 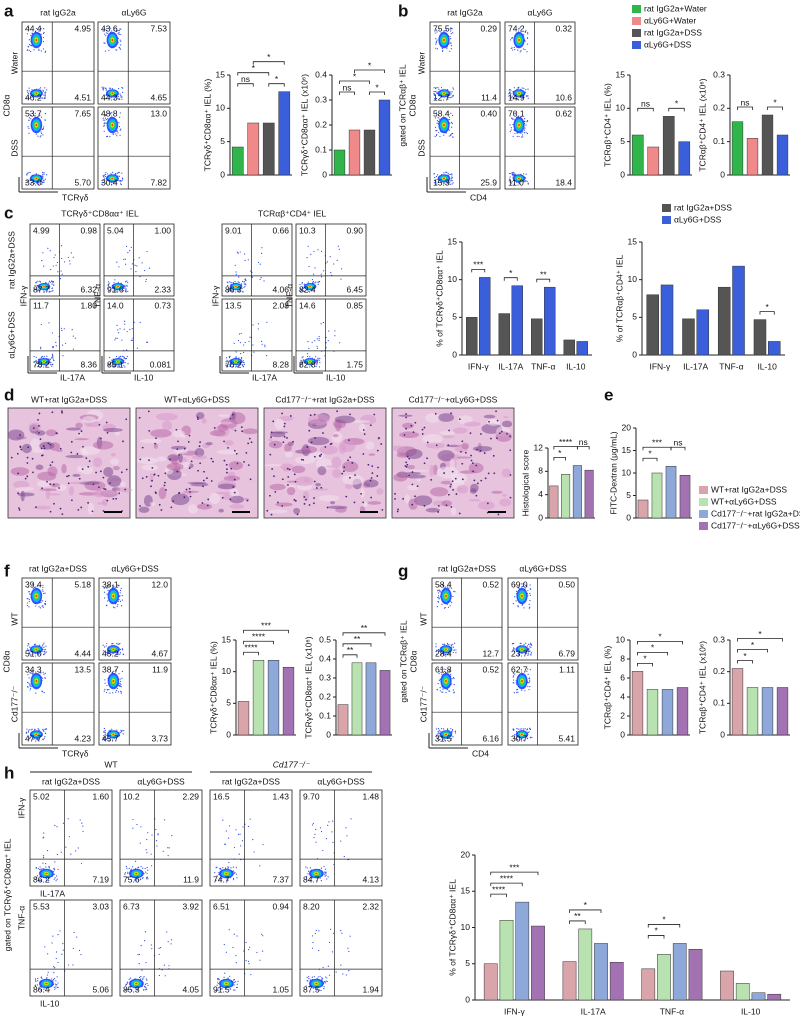 What do you see at coordinates (251, 648) in the screenshot?
I see `significance-label: ****` at bounding box center [251, 648].